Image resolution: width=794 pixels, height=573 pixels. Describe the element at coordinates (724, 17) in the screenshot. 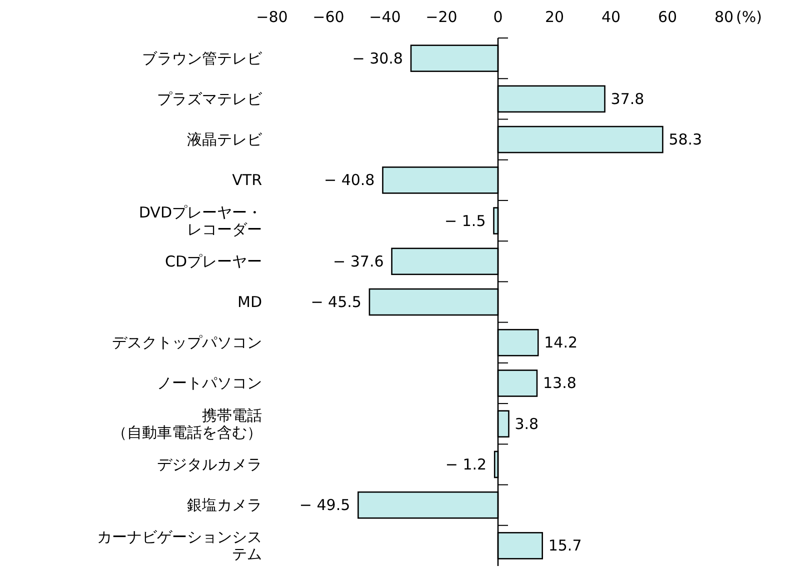

I see `x-tick-label: 80` at that location.